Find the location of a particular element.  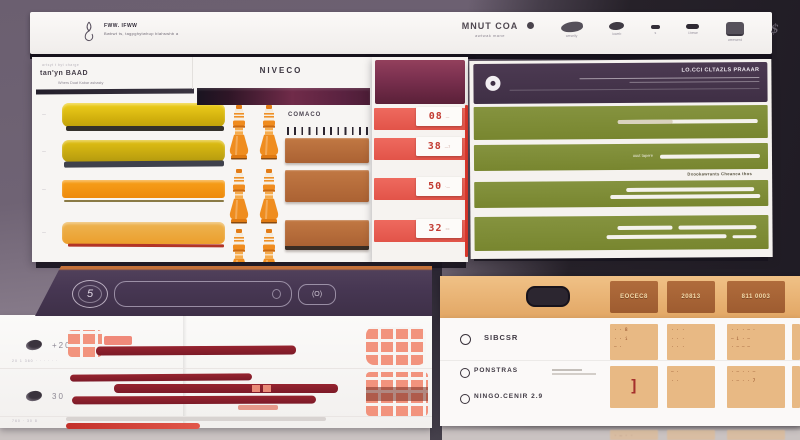

chart-bar-orange is located at coordinates (143, 189).